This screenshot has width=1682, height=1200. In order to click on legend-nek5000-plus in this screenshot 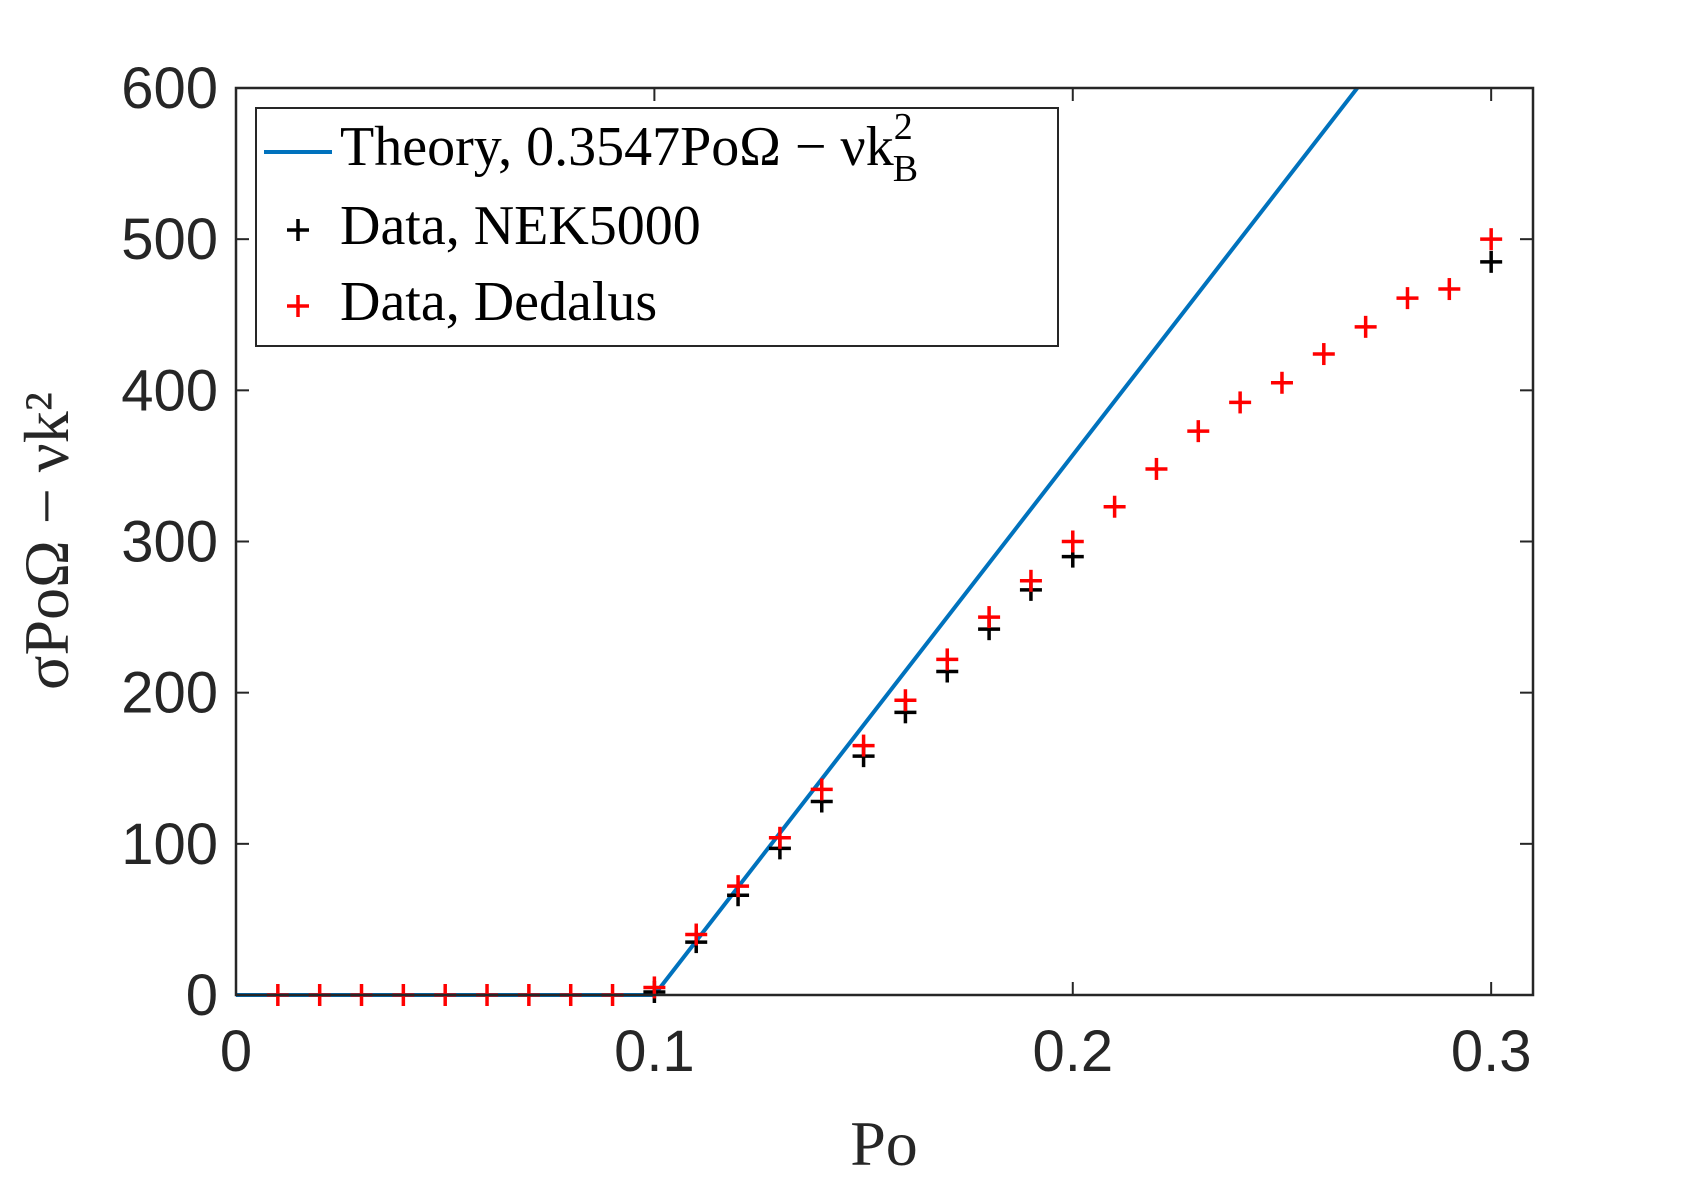, I will do `click(298, 230)`.